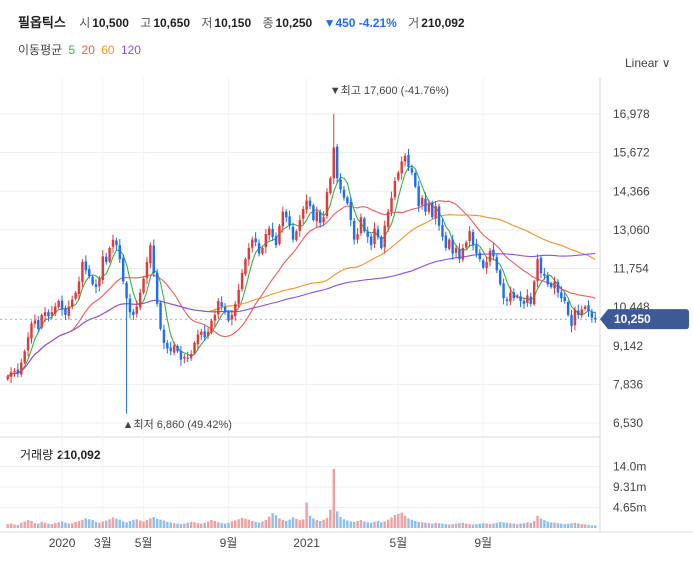 This screenshot has width=693, height=564. I want to click on ma-legend-20: 20, so click(88, 50).